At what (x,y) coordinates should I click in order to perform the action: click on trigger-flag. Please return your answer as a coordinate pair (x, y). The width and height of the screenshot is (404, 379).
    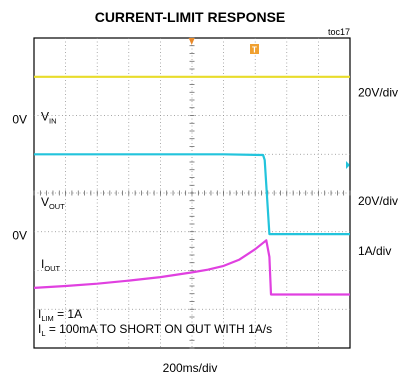
    Looking at the image, I should click on (254, 49).